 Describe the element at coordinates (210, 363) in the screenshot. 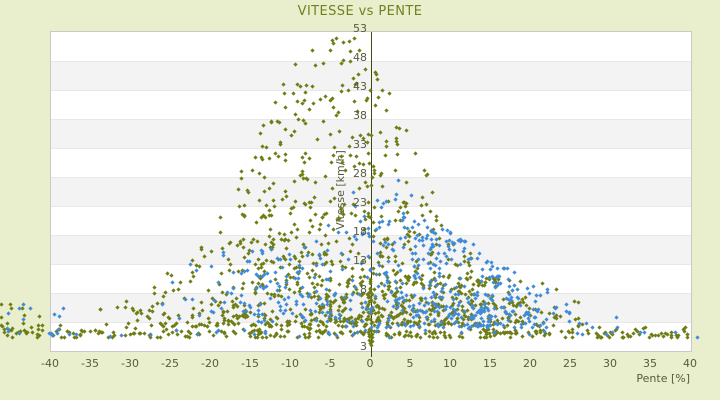

I see `x-tick-label: -20` at that location.